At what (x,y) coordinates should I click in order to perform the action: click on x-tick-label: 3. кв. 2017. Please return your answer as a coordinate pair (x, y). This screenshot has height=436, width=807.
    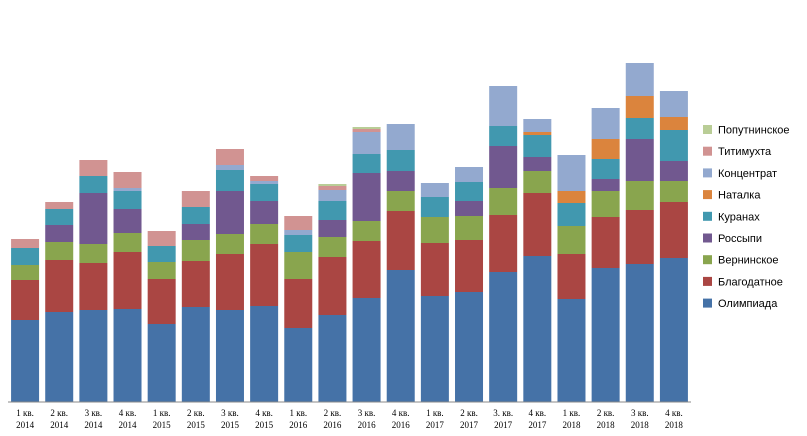
    Looking at the image, I should click on (503, 419).